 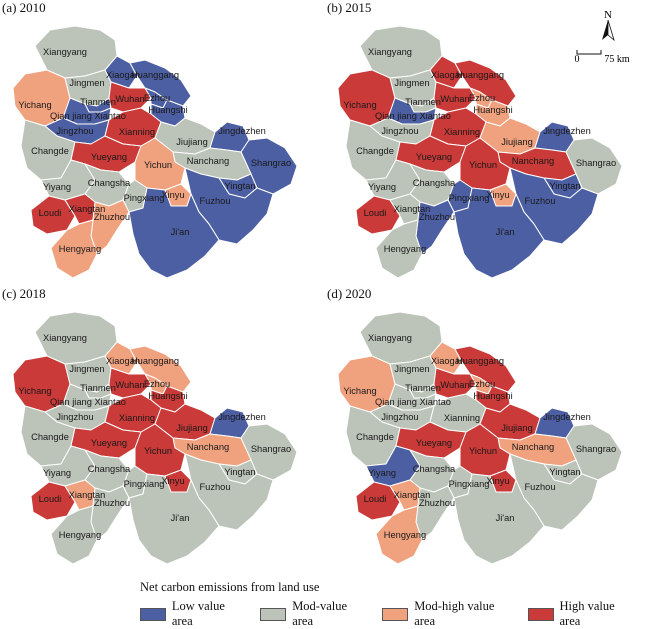 What do you see at coordinates (399, 131) in the screenshot?
I see `label-jingzhou: Jingzhou` at bounding box center [399, 131].